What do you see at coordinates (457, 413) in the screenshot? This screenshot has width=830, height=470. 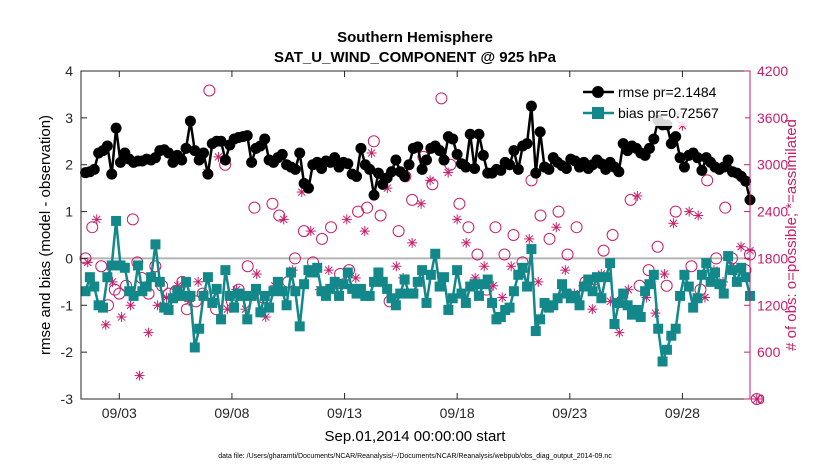 I see `x-tick-label: 09/18` at bounding box center [457, 413].